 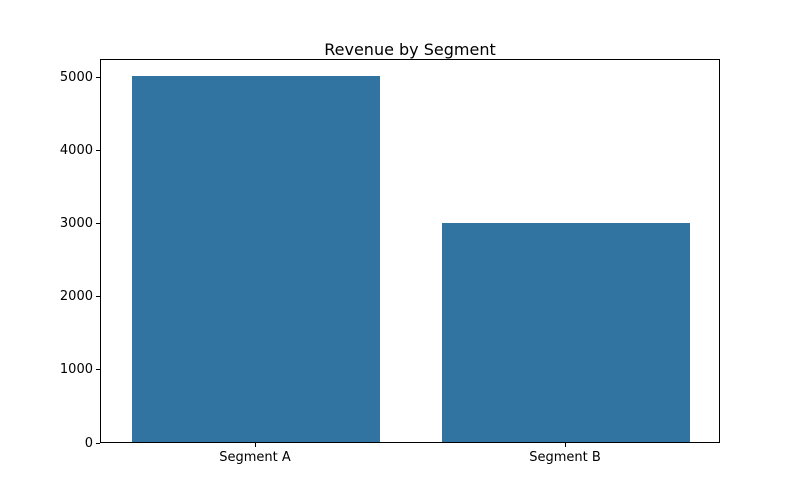 I want to click on y-tick-label: 4000, so click(x=76, y=150).